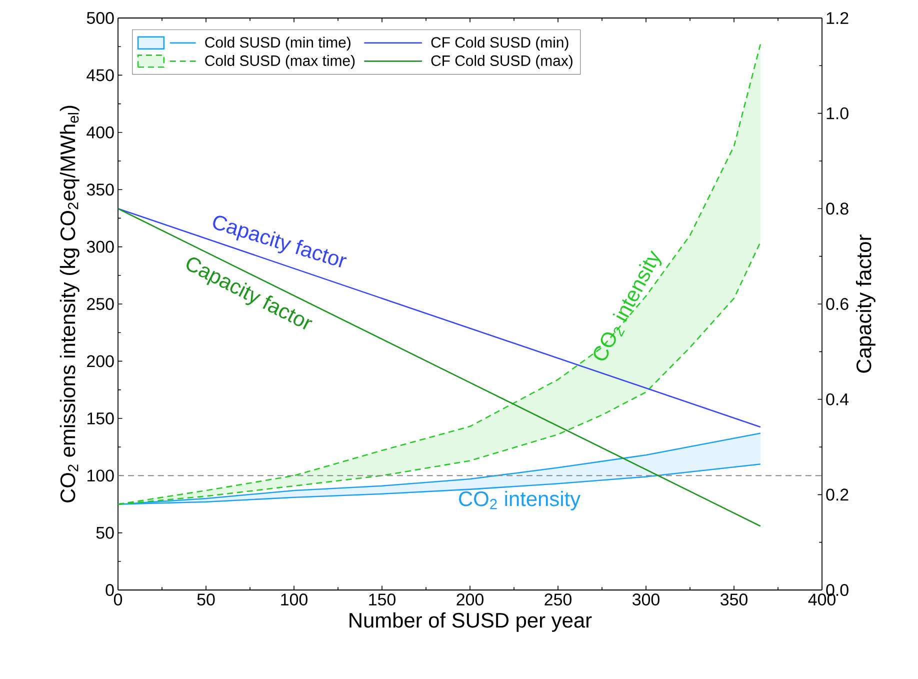 The height and width of the screenshot is (679, 918). What do you see at coordinates (520, 500) in the screenshot?
I see `annotation: CO$_{2}$ intensity` at bounding box center [520, 500].